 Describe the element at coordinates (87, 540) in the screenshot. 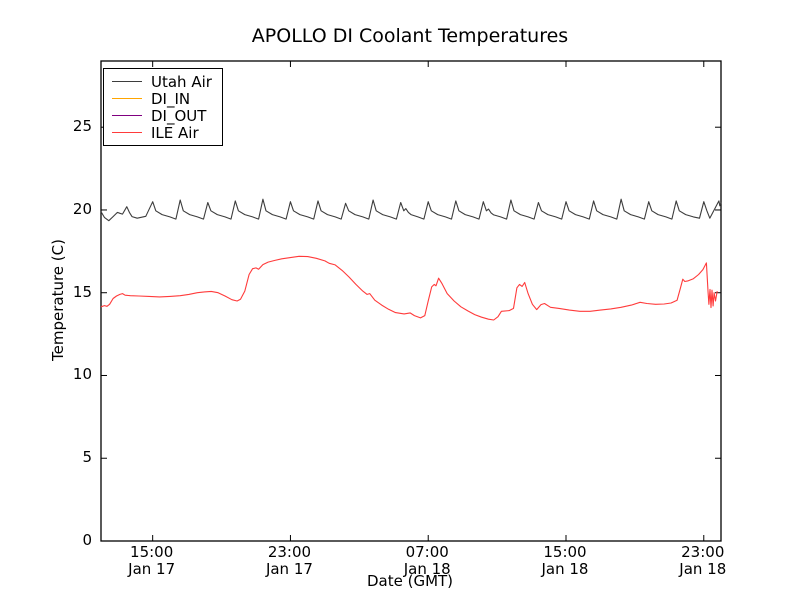

I see `y-tick-label: 0` at that location.